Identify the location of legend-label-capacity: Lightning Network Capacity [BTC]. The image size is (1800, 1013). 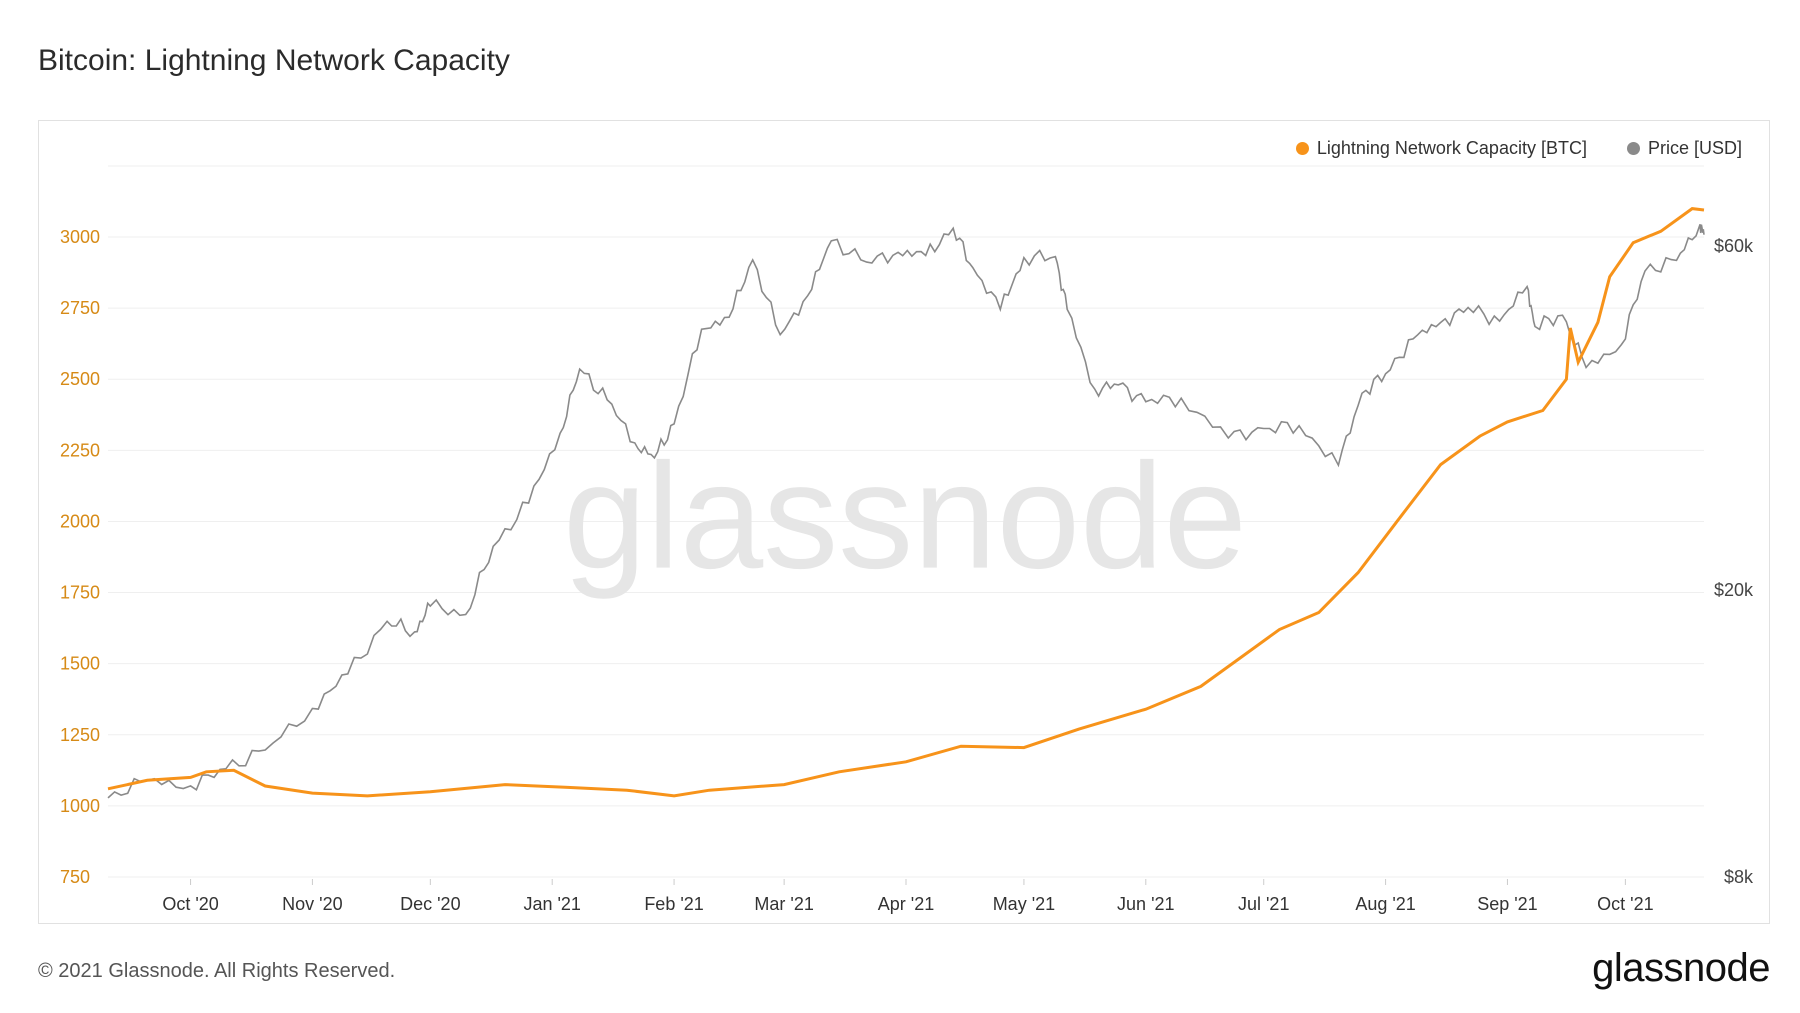
(1451, 148).